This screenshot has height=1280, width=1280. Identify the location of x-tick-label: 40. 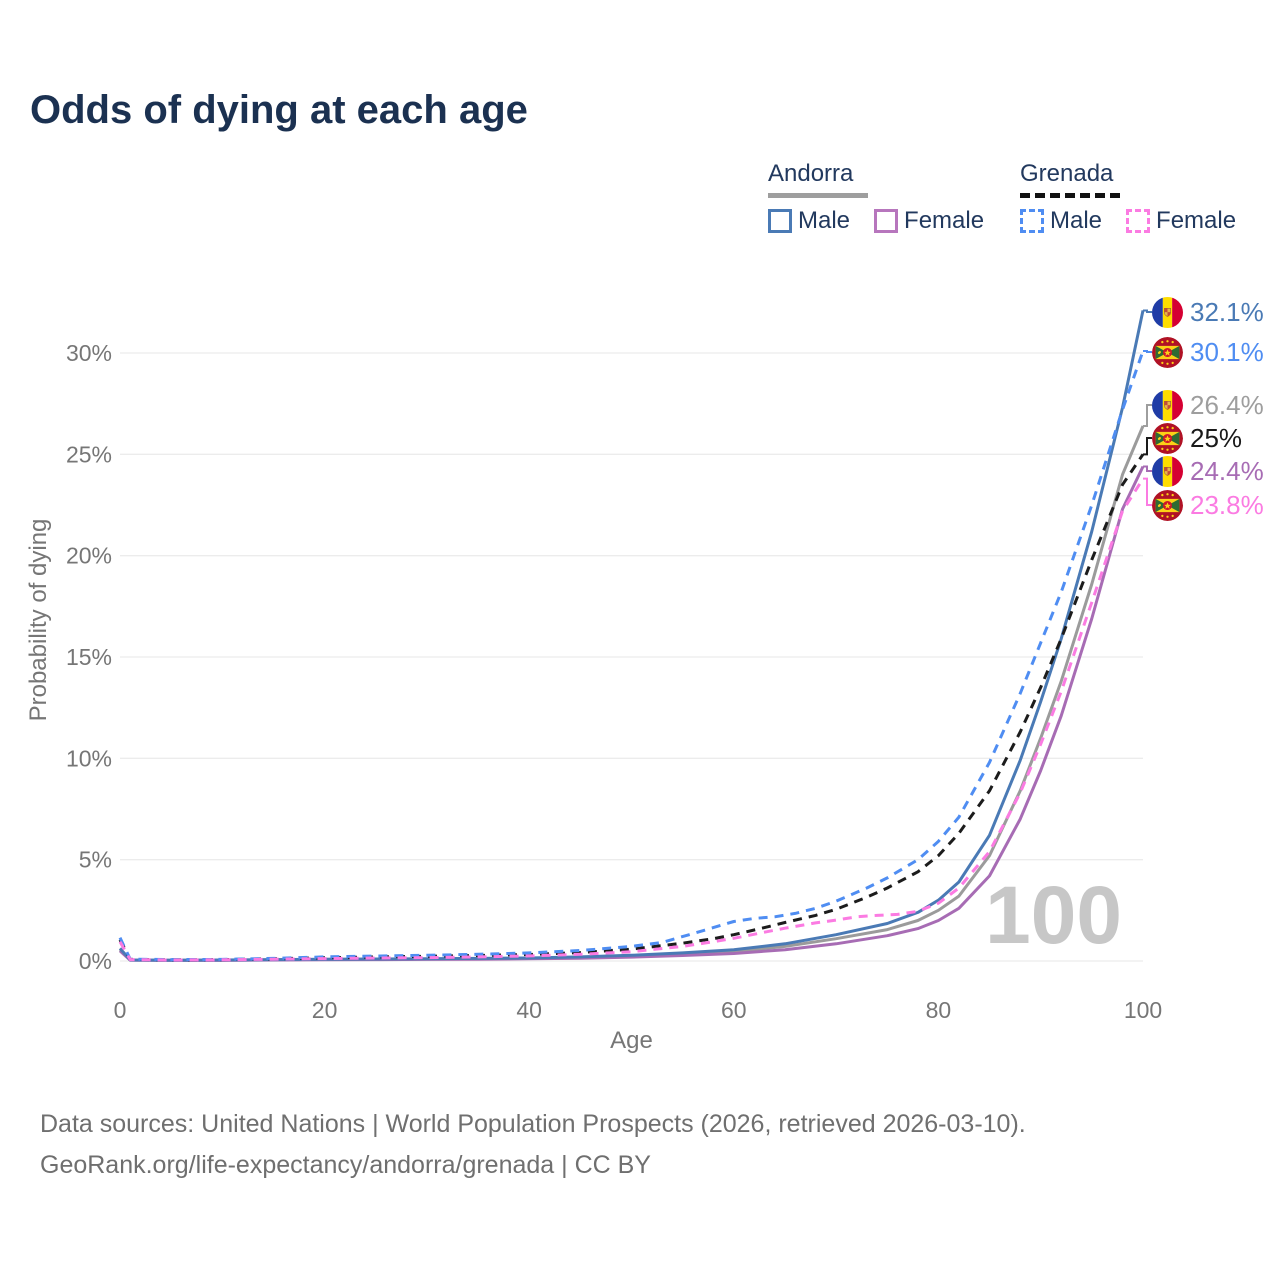
(529, 1010).